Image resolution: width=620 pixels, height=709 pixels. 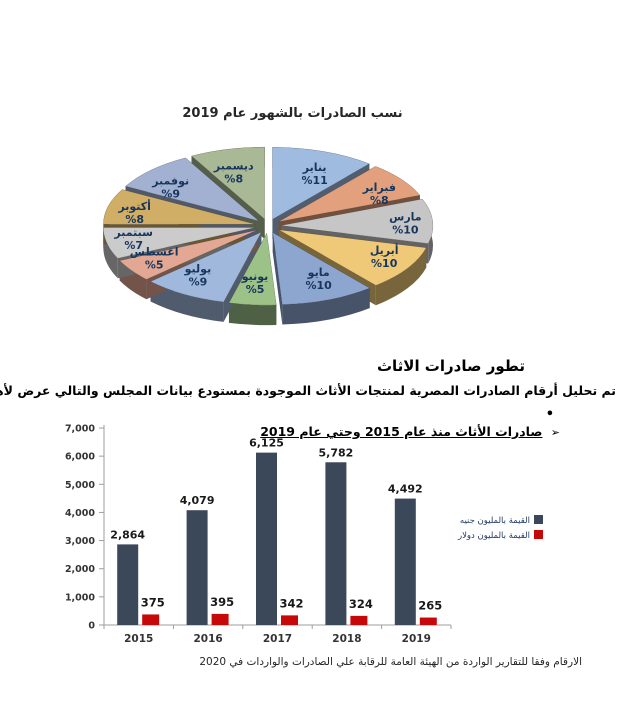 What do you see at coordinates (255, 276) in the screenshot?
I see `pie-slice-label: يونيو` at bounding box center [255, 276].